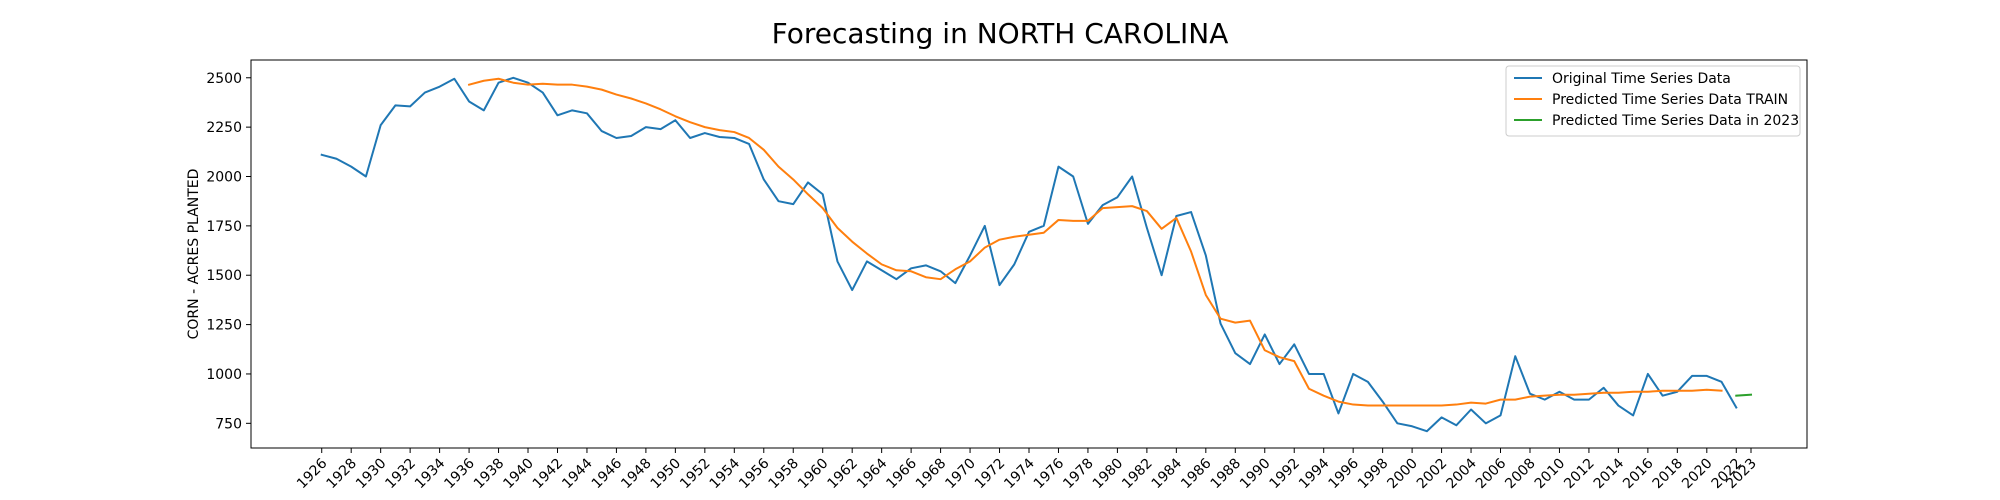  Describe the element at coordinates (607, 473) in the screenshot. I see `x-tick-label: 1946` at that location.